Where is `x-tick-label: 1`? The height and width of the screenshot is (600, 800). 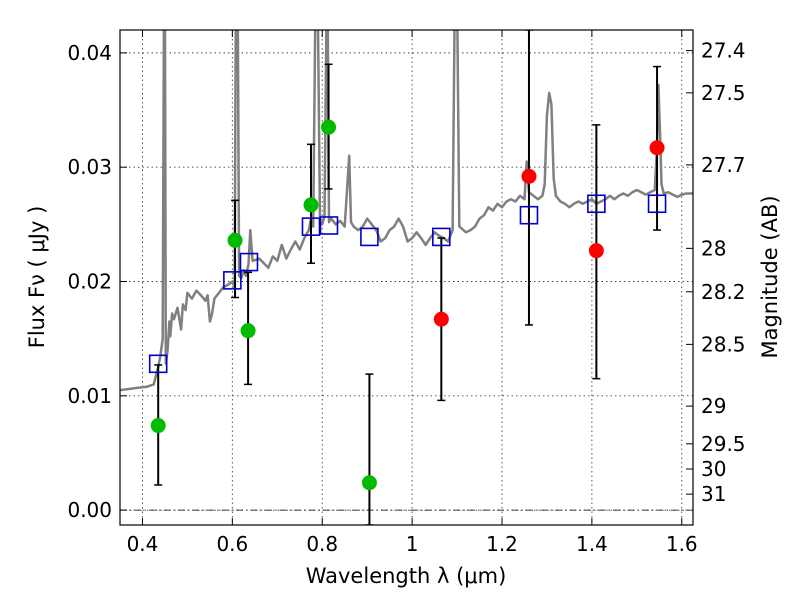
x-tick-label: 1 is located at coordinates (412, 544).